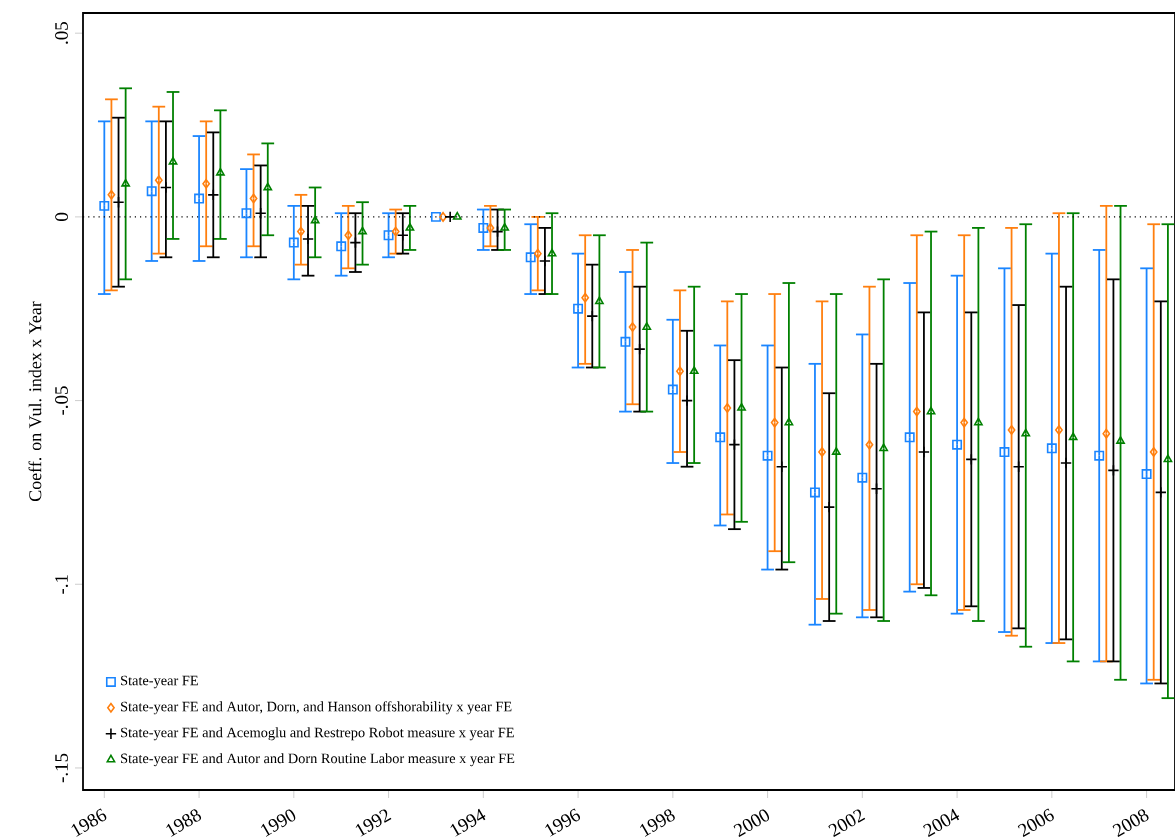  What do you see at coordinates (657, 823) in the screenshot?
I see `x-tick-label: 1998` at bounding box center [657, 823].